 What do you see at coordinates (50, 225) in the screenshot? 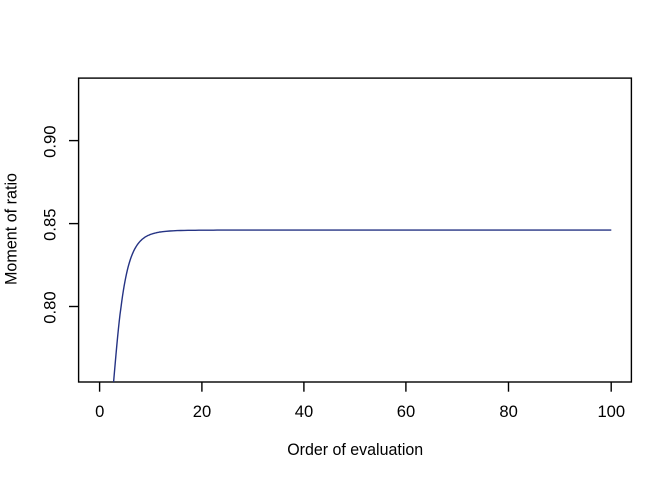
I see `svg-text: 0.85` at bounding box center [50, 225].